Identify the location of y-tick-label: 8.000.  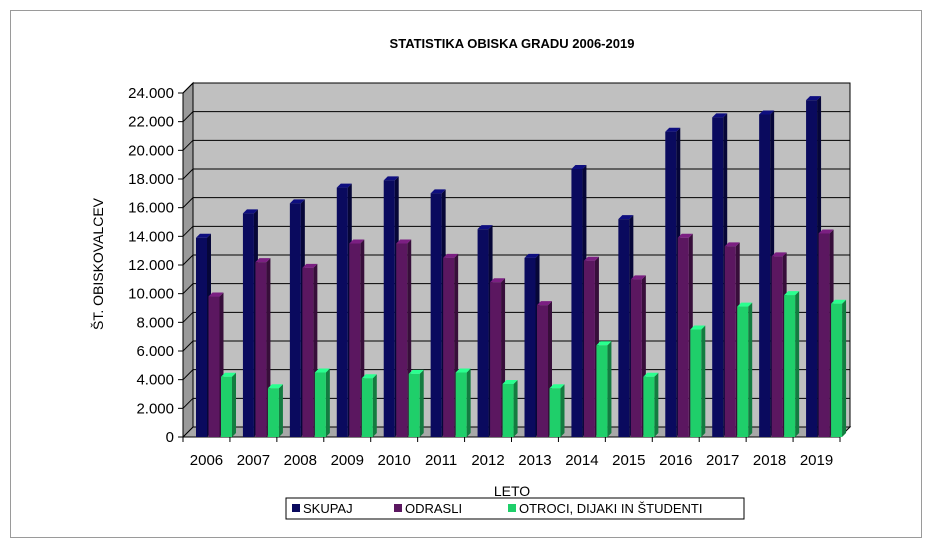
(155, 322).